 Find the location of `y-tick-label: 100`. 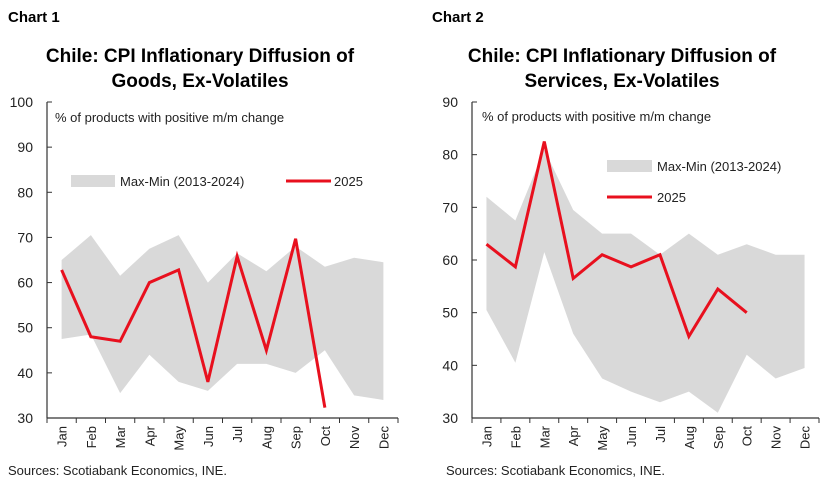

y-tick-label: 100 is located at coordinates (22, 102).